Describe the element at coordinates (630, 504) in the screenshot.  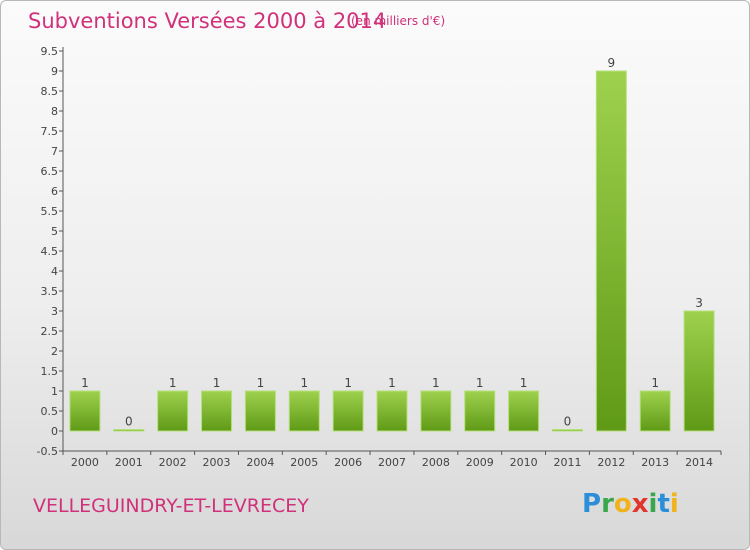
I see `proxiti-logo: Proxiti` at that location.